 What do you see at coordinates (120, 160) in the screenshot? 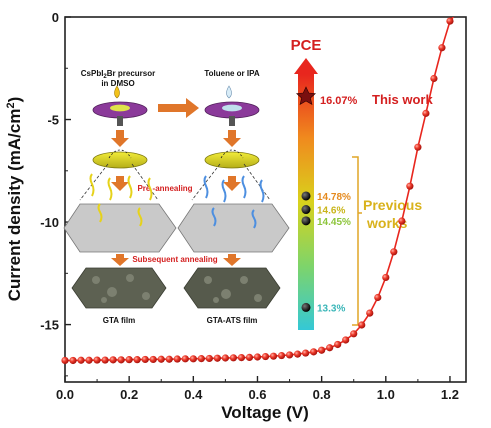
I see `film-disc-left` at bounding box center [120, 160].